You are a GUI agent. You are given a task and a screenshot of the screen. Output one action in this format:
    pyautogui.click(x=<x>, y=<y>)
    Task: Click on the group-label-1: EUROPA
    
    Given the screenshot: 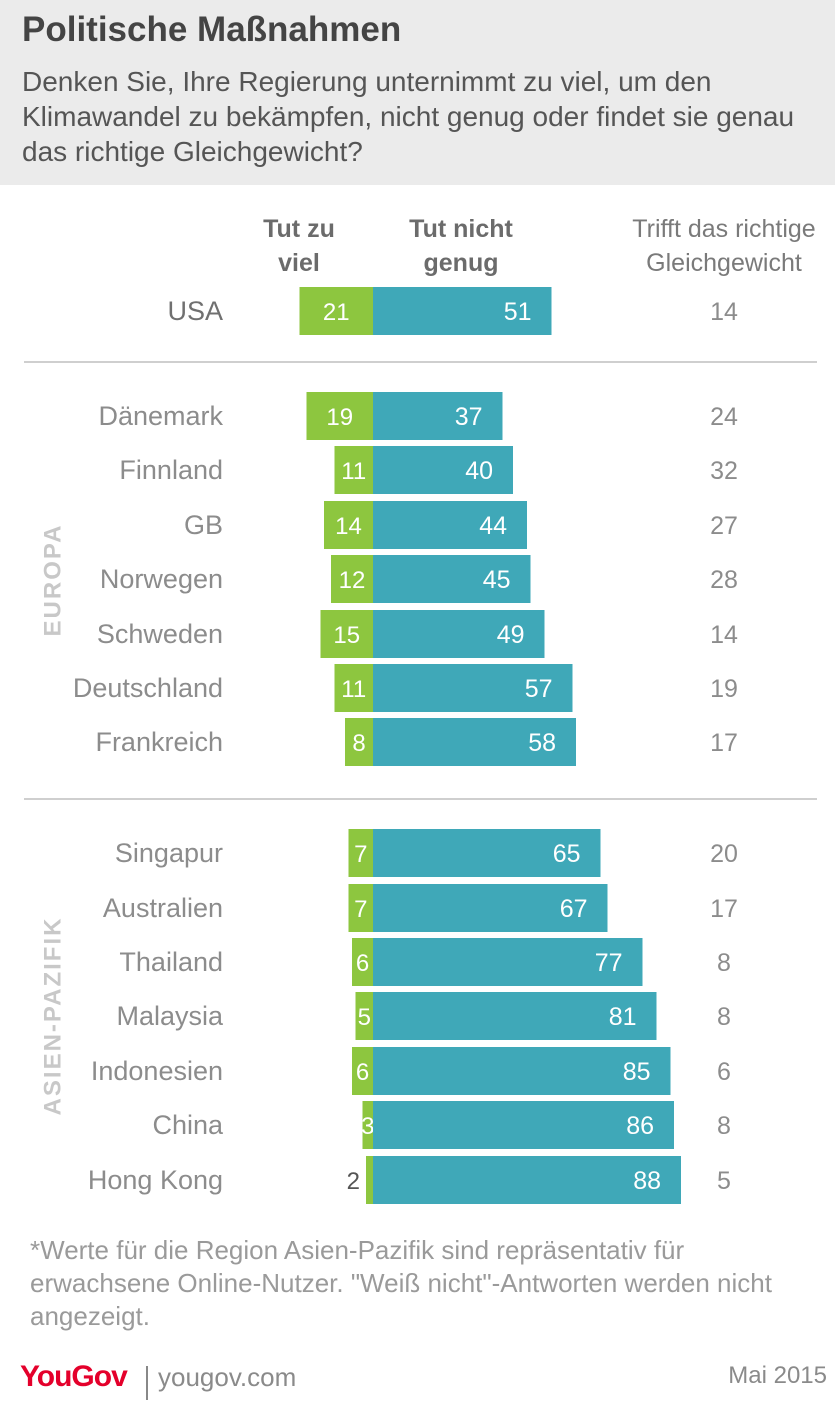 What is the action you would take?
    pyautogui.click(x=52, y=580)
    